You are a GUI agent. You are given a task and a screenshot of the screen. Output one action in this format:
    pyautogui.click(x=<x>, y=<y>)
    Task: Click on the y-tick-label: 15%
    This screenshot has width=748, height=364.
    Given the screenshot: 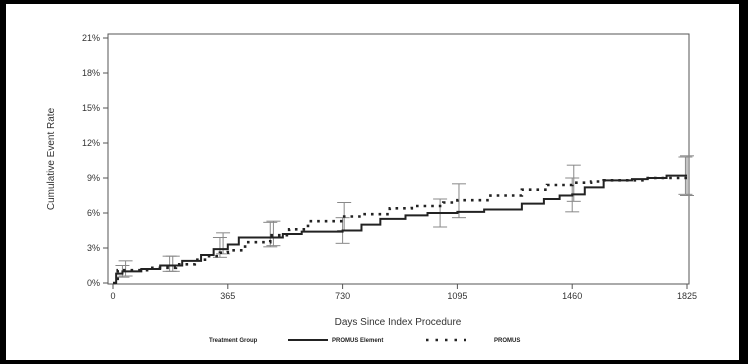 What is the action you would take?
    pyautogui.click(x=91, y=108)
    